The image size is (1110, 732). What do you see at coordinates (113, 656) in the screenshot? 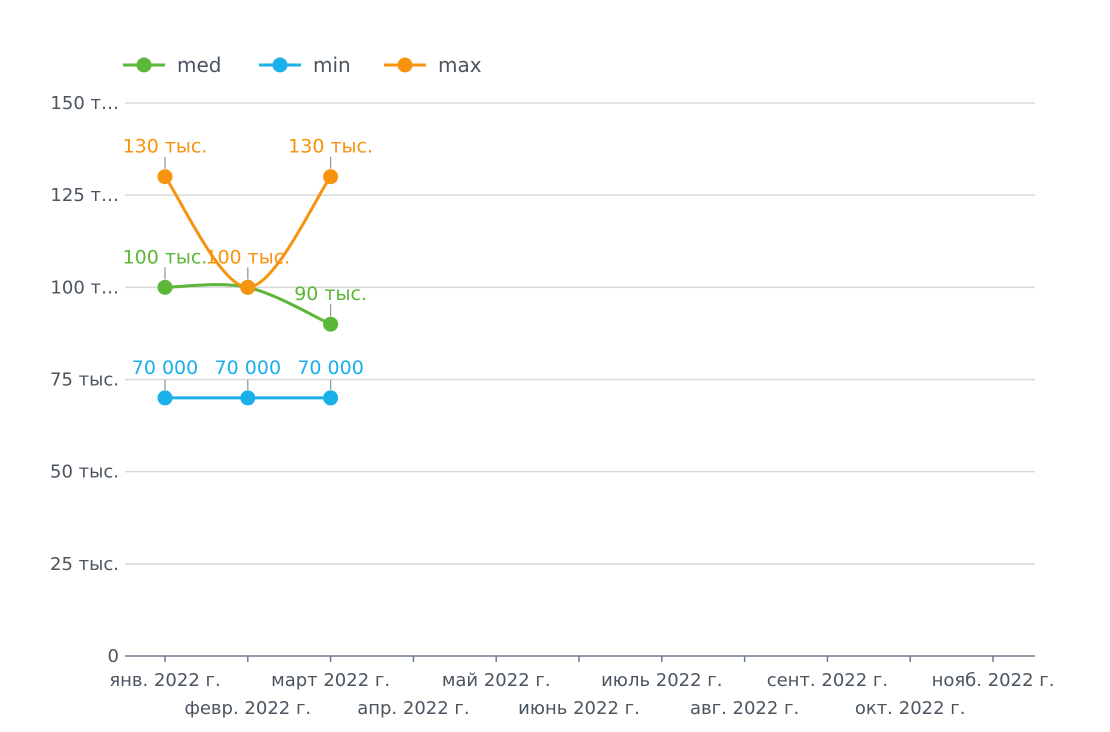
I see `y-tick-label: 0` at bounding box center [113, 656].